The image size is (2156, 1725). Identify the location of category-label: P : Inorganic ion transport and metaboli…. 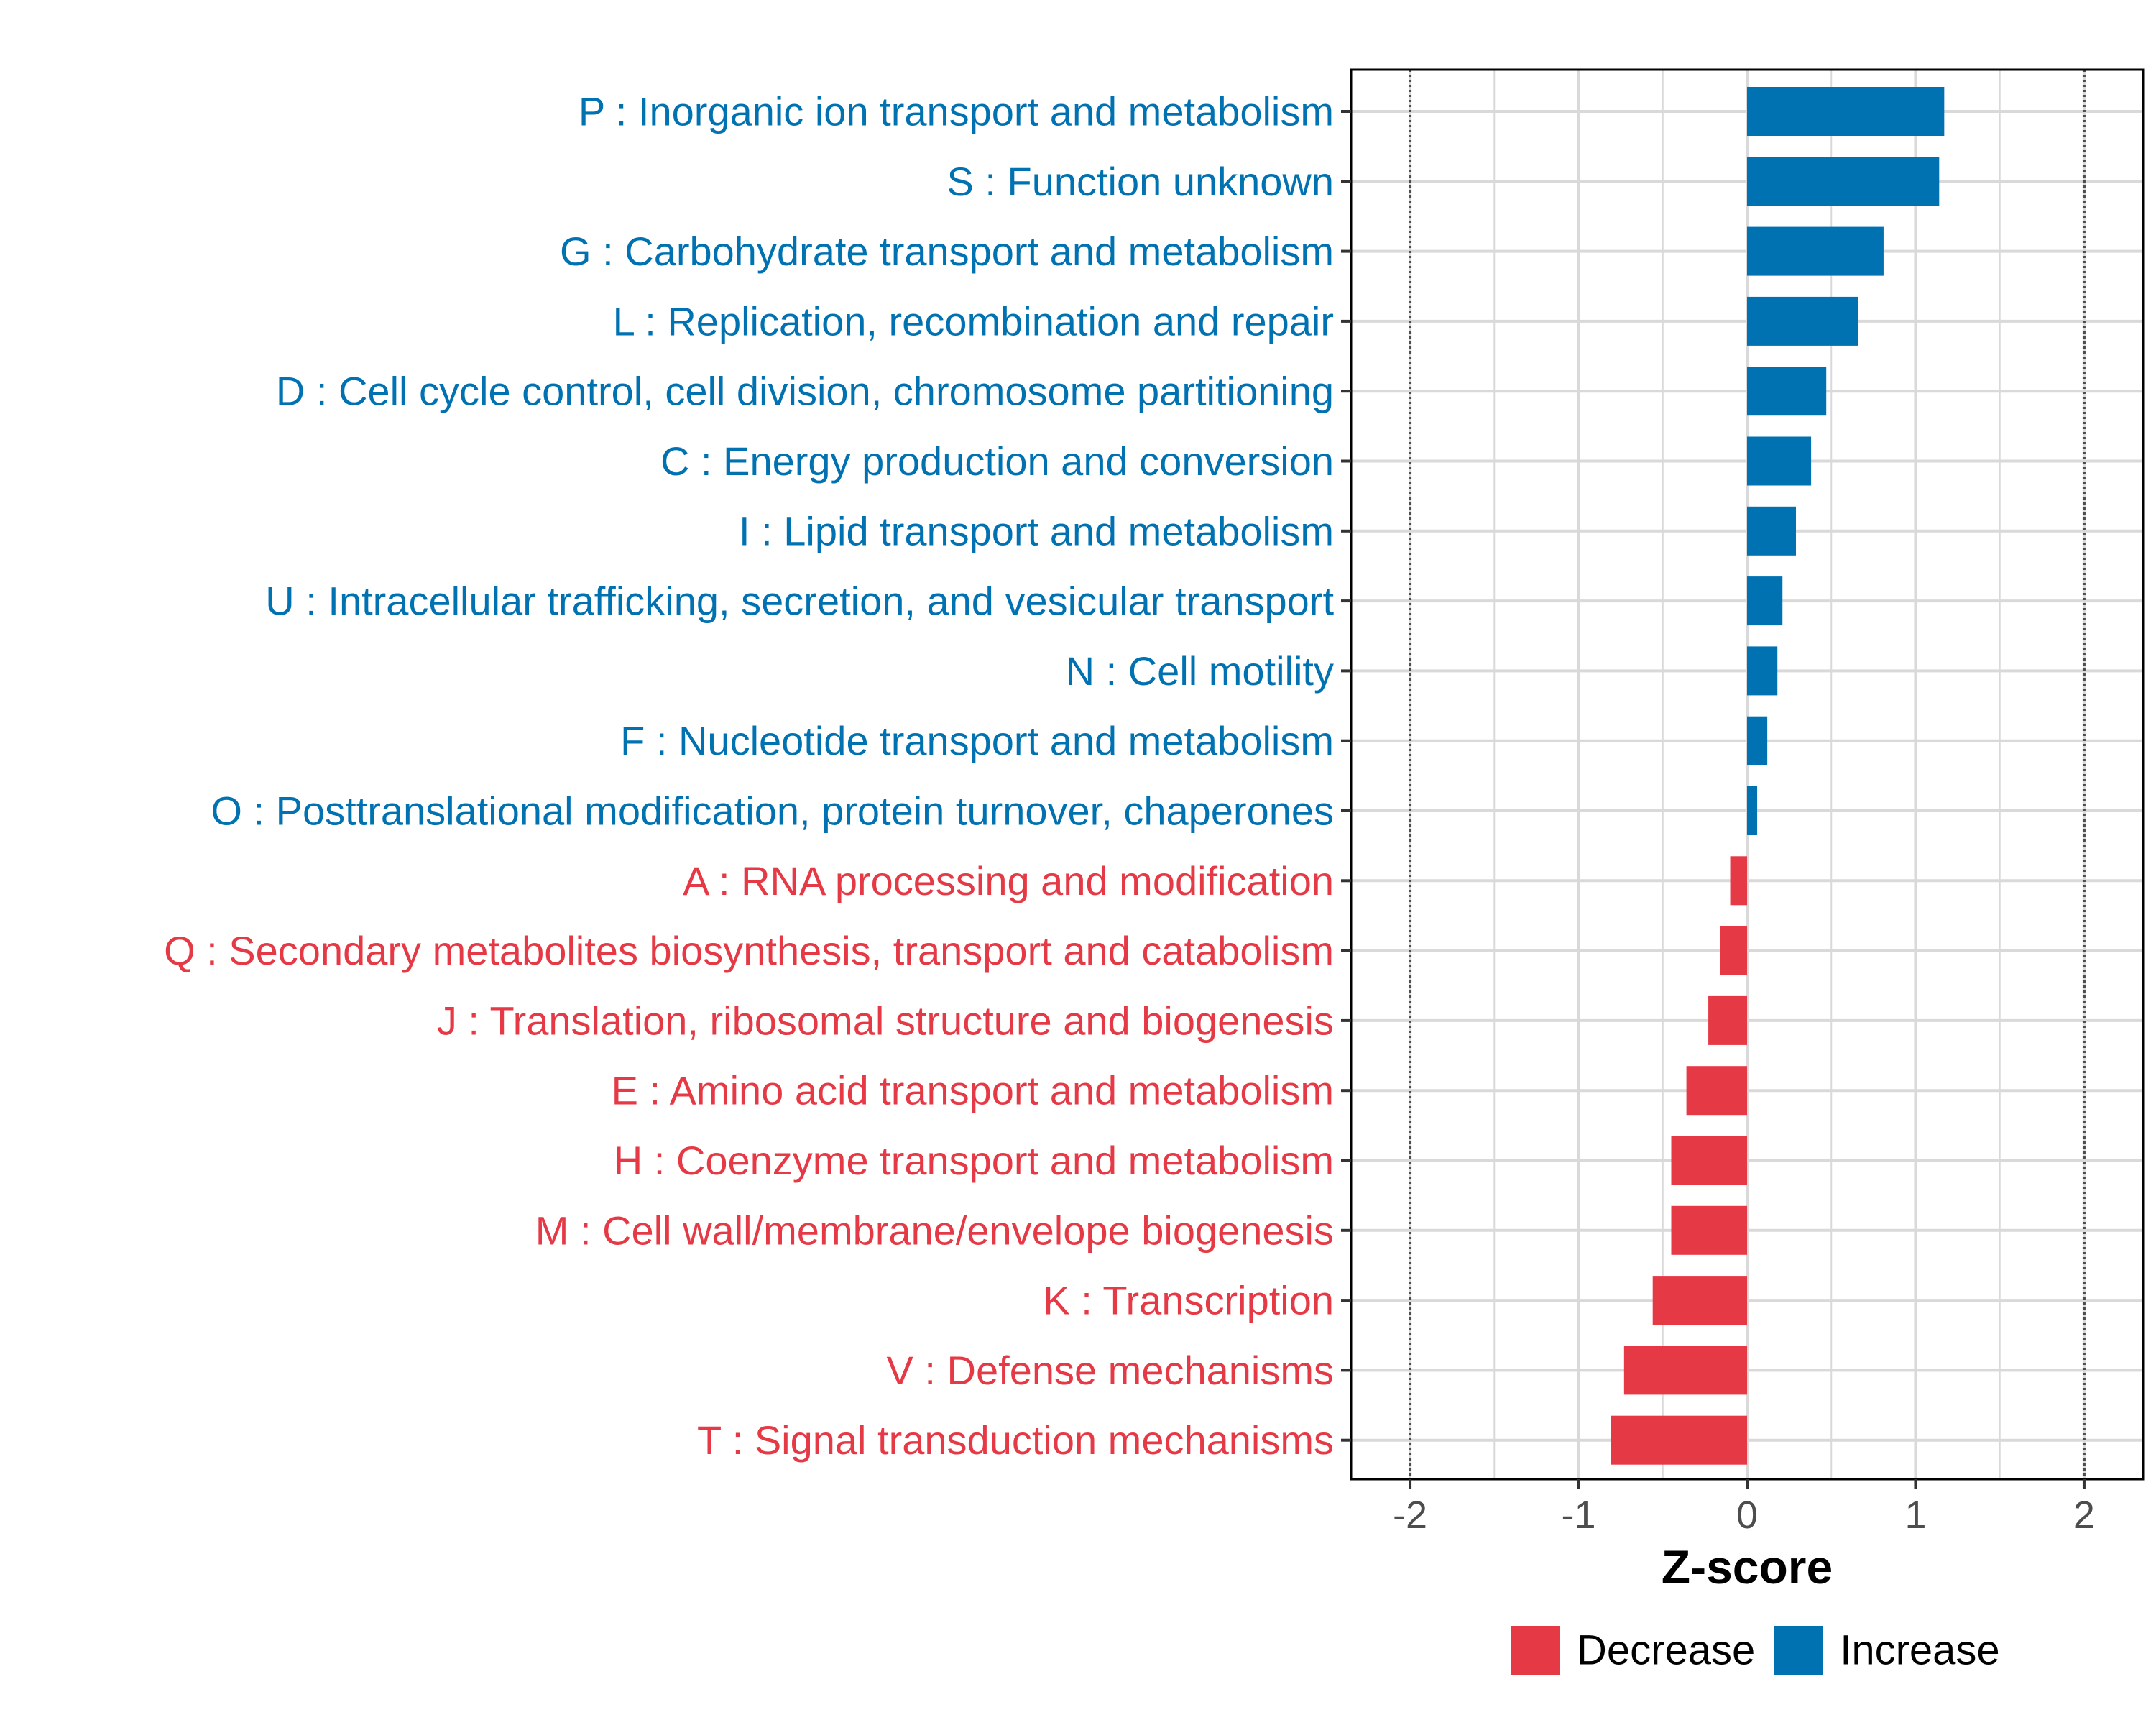
(957, 111).